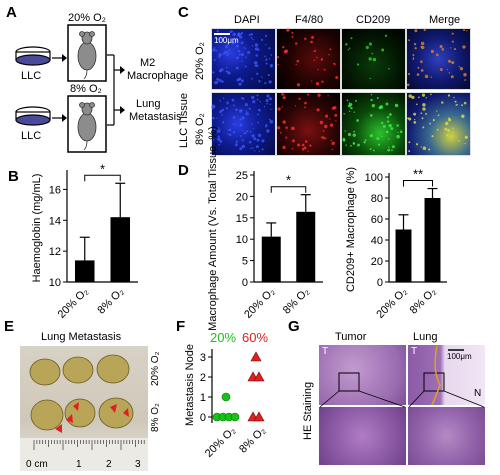 The width and height of the screenshot is (500, 475). What do you see at coordinates (222, 34) in the screenshot?
I see `scale-bar` at bounding box center [222, 34].